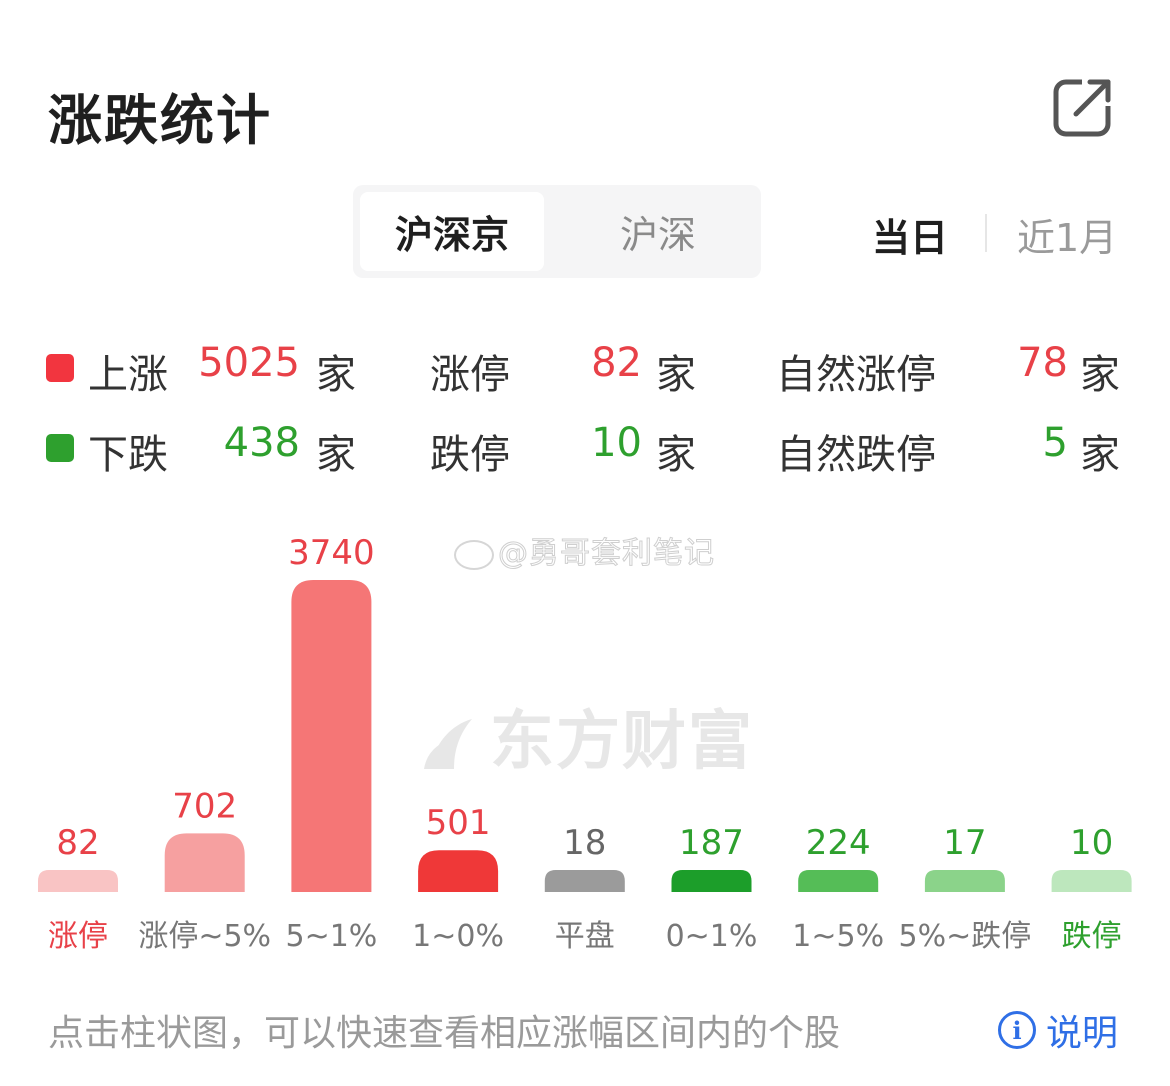  What do you see at coordinates (910, 238) in the screenshot?
I see `tab-today: 当日` at bounding box center [910, 238].